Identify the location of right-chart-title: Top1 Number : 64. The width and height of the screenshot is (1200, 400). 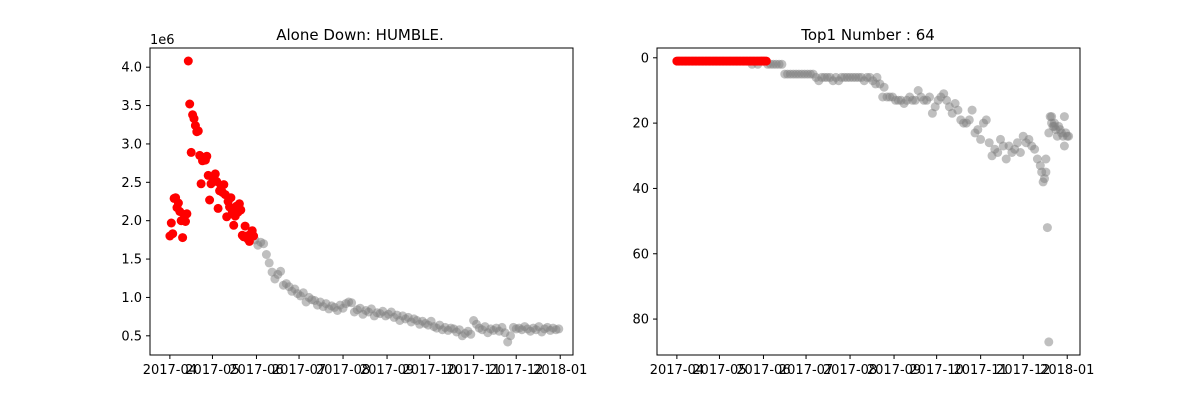
(867, 35).